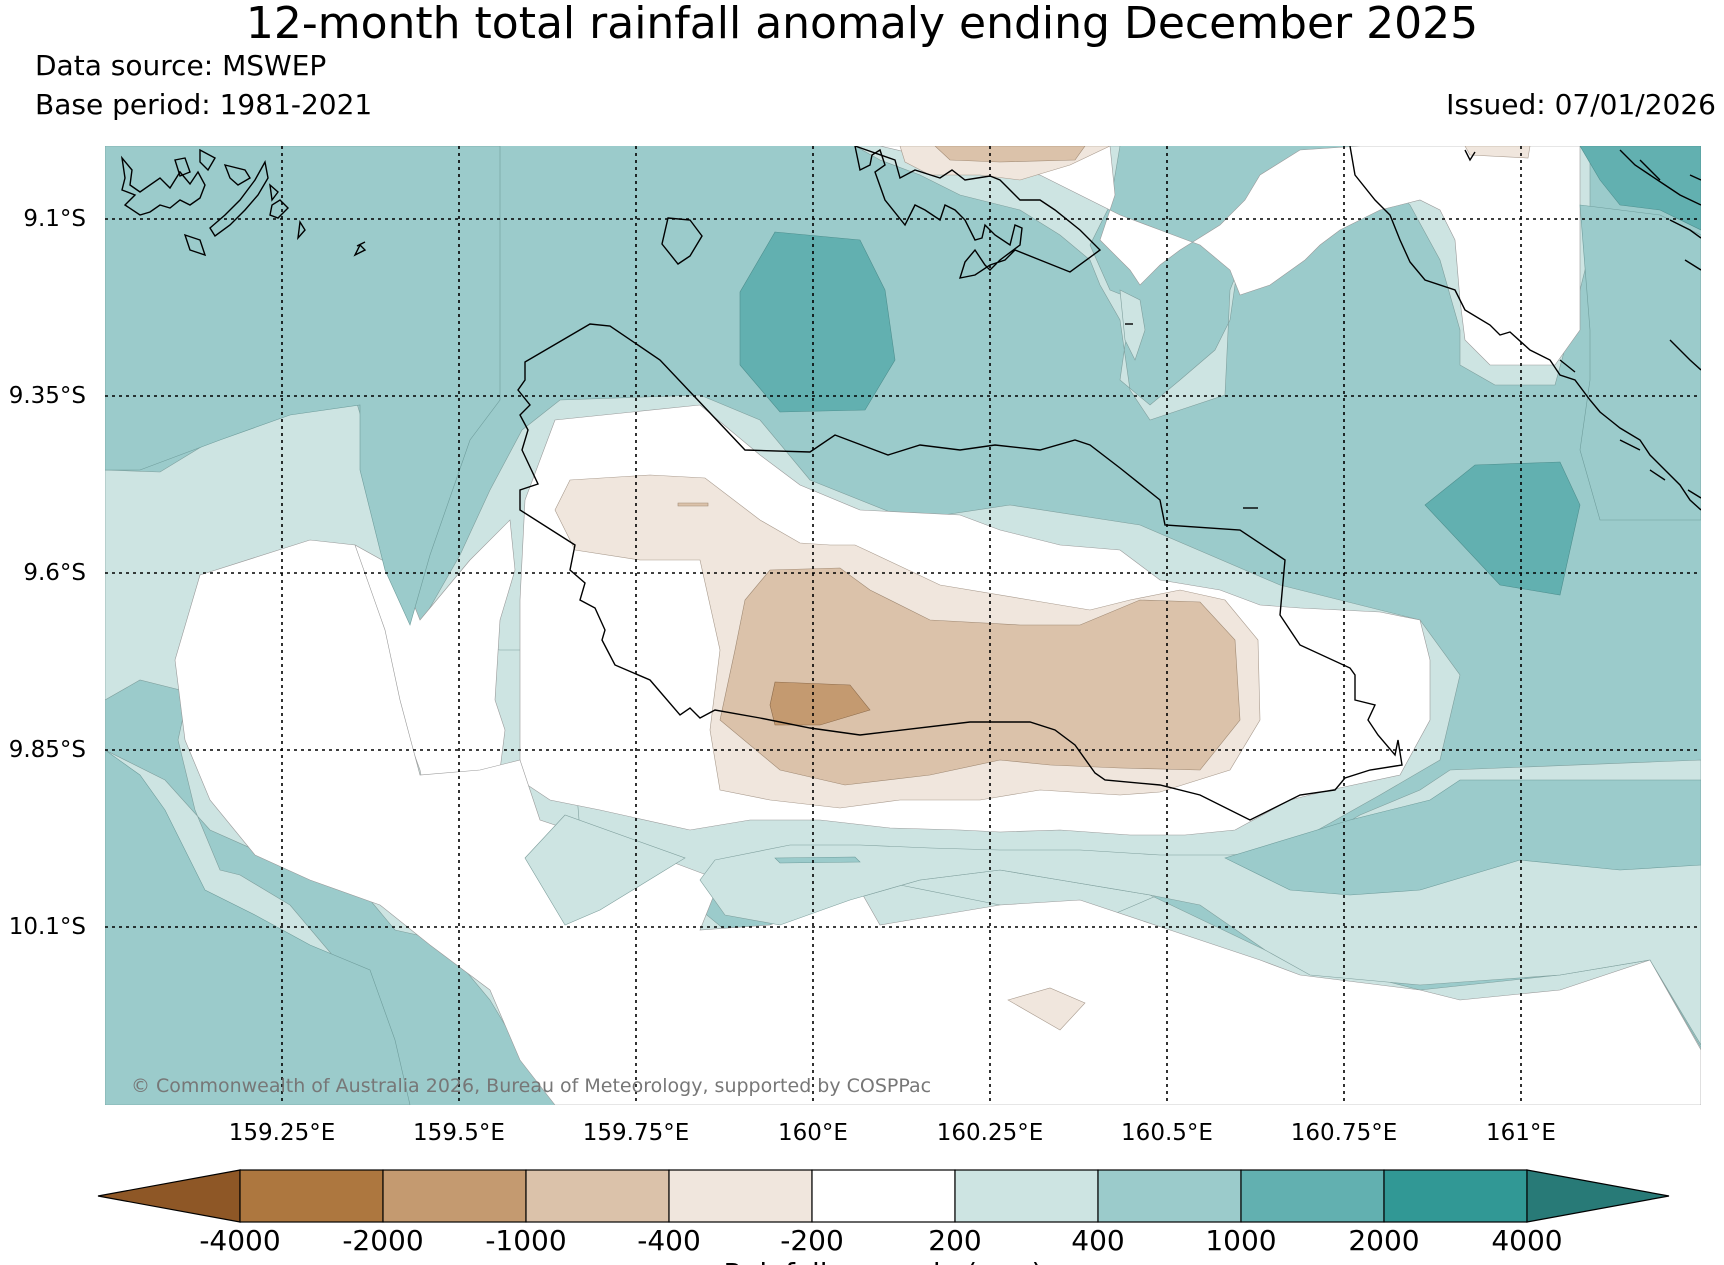 The image size is (1724, 1265). What do you see at coordinates (1640, 188) in the screenshot?
I see `anomaly-area-1000-2000-northeast` at bounding box center [1640, 188].